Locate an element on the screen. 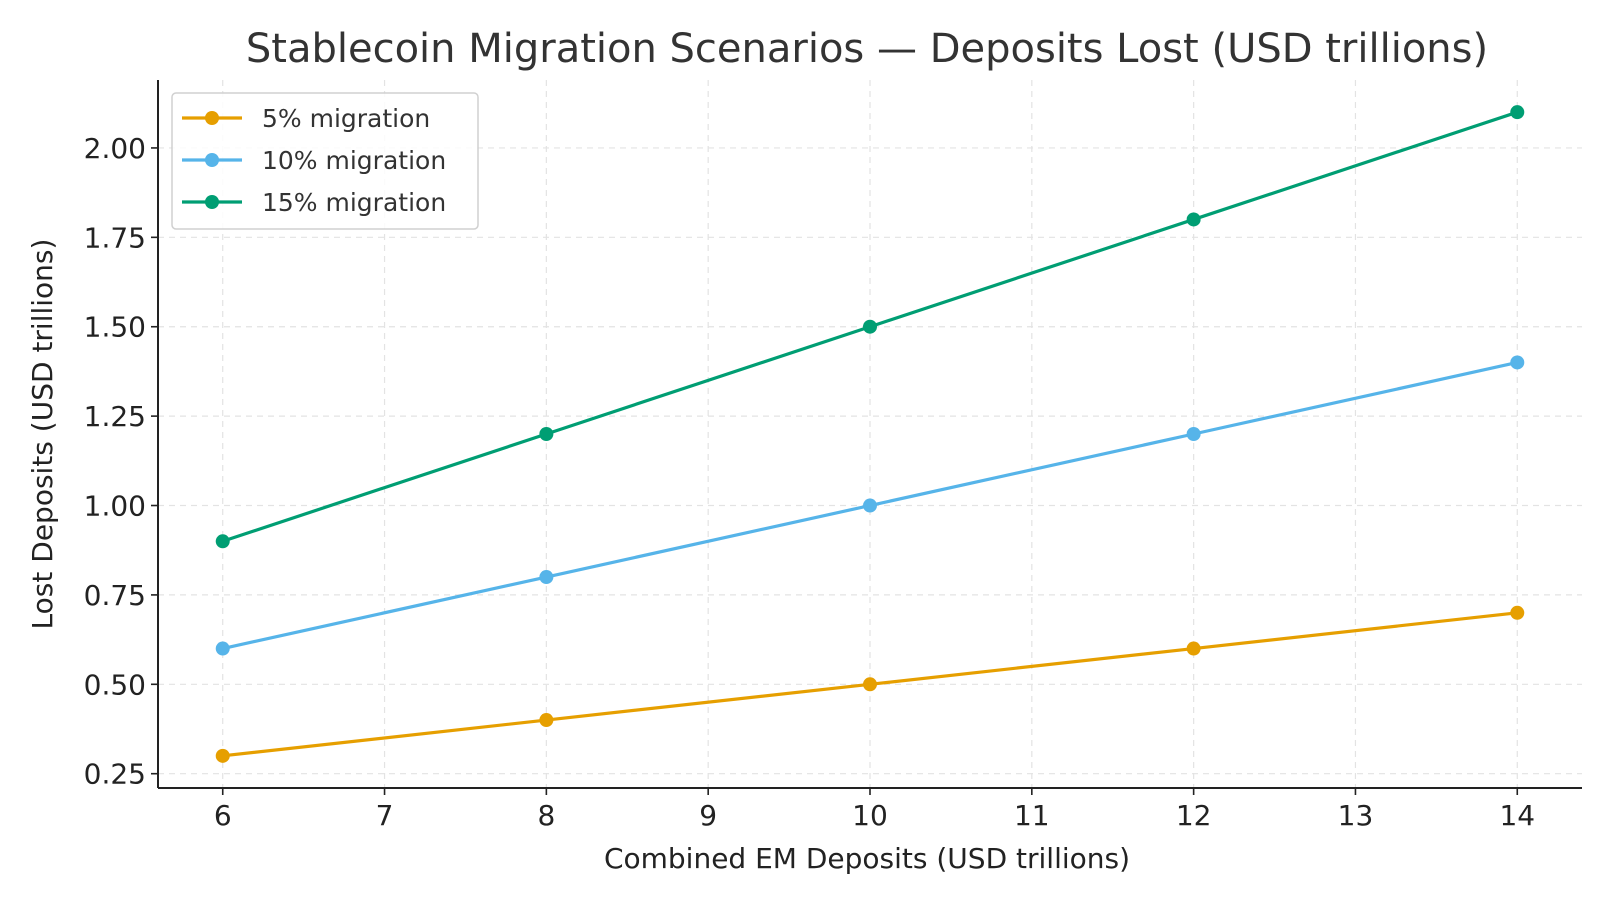 Image resolution: width=1600 pixels, height=900 pixels. y-tick-label: 0.50 is located at coordinates (115, 684).